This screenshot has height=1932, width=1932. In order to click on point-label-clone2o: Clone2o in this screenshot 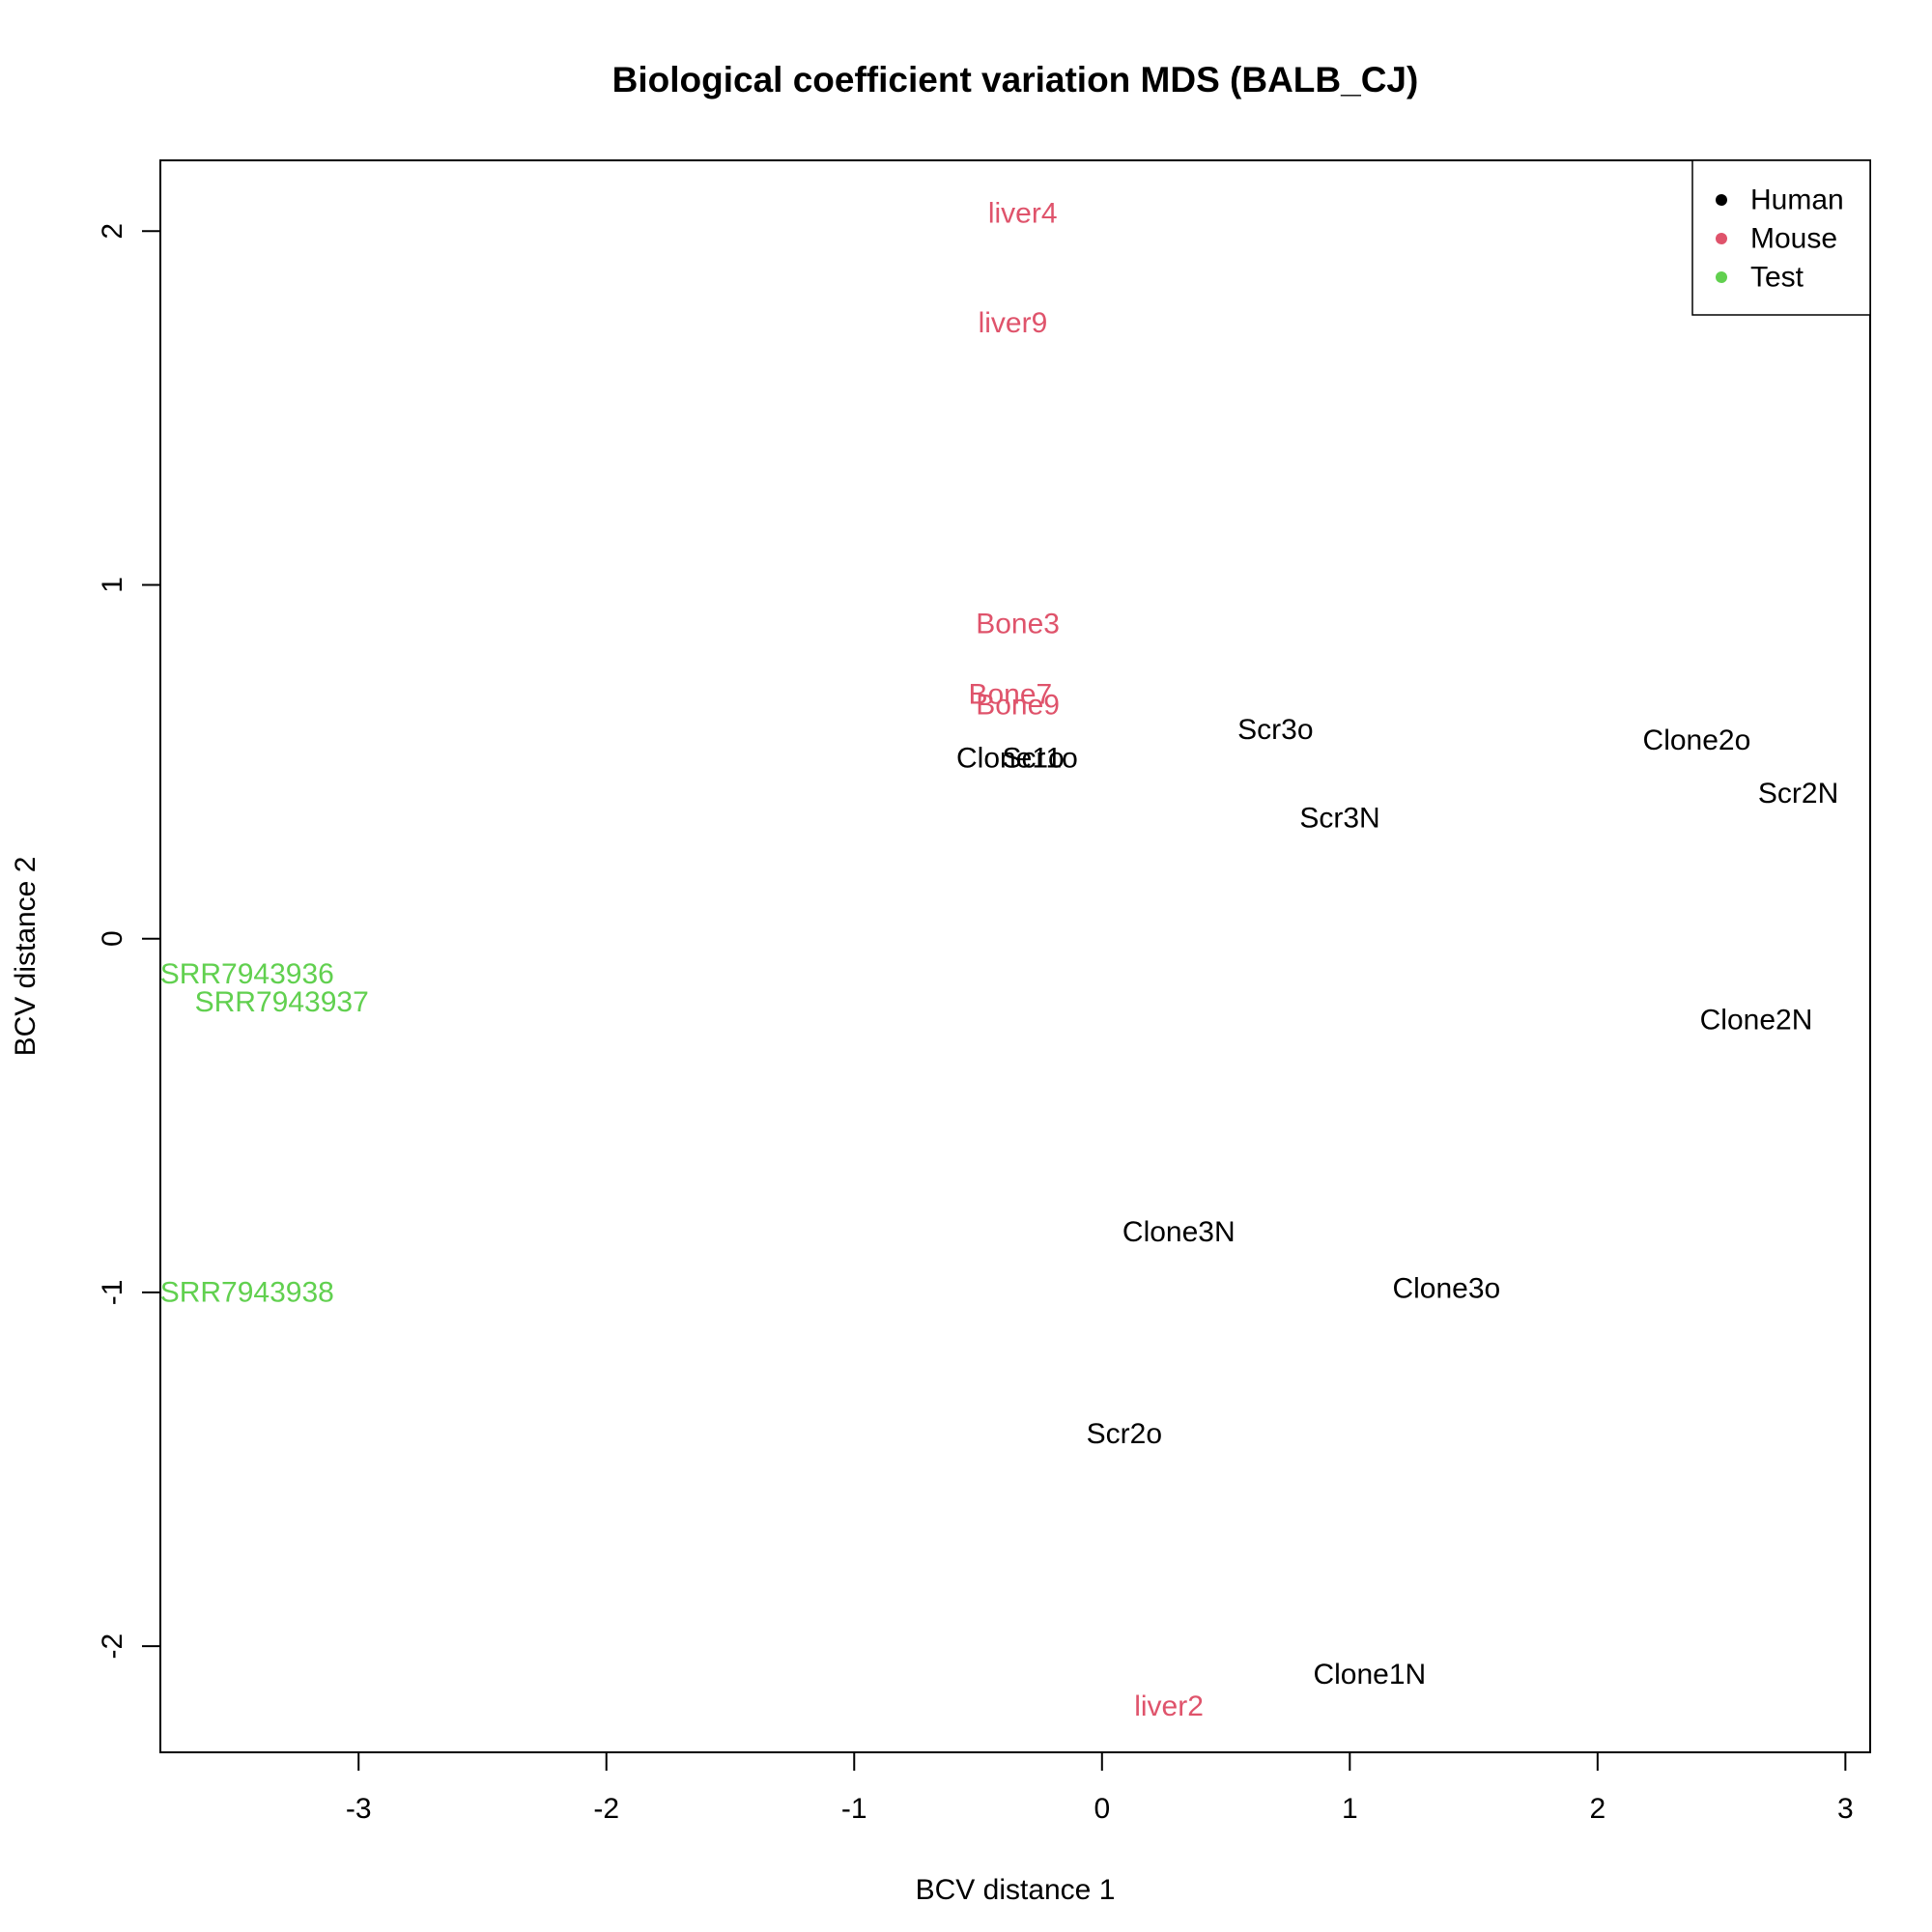, I will do `click(1697, 740)`.